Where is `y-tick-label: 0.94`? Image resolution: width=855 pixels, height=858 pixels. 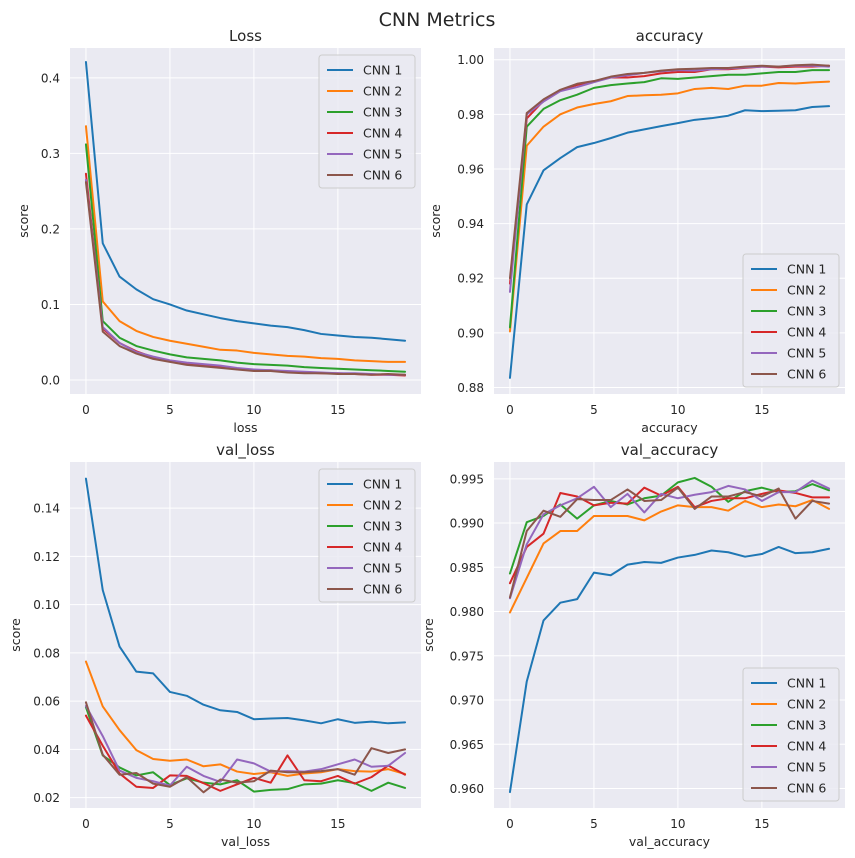
y-tick-label: 0.94 is located at coordinates (470, 224).